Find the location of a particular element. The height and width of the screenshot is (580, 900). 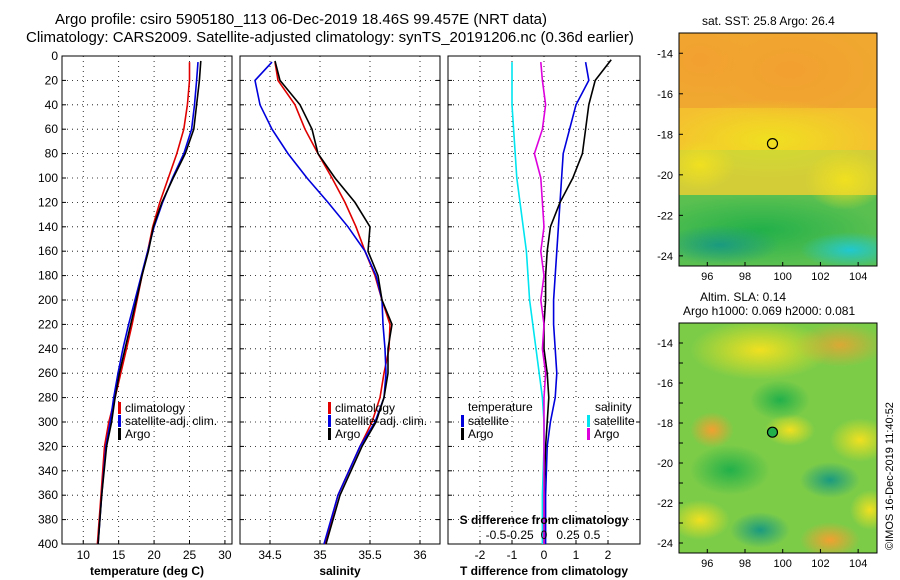

x-axis-label: T difference from climatology is located at coordinates (544, 571).